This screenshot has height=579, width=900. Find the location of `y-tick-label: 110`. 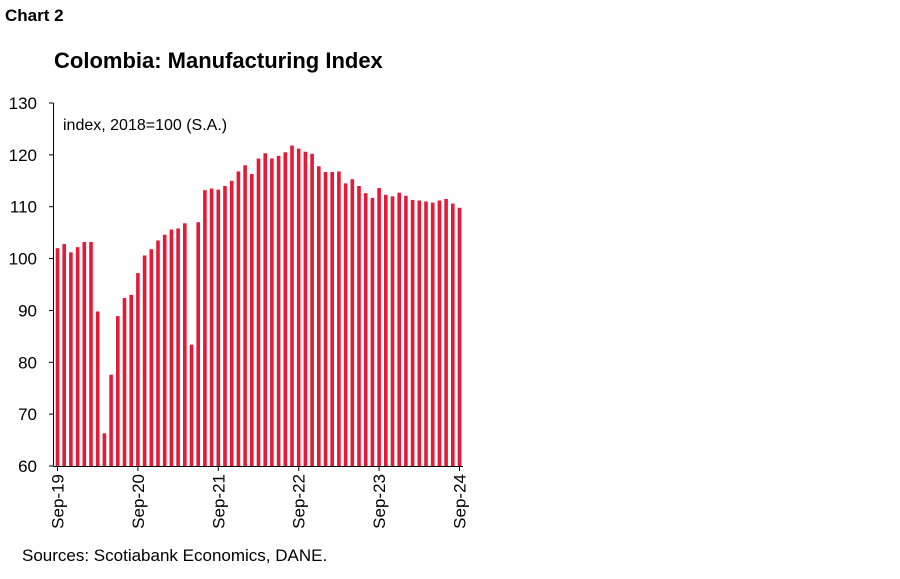

y-tick-label: 110 is located at coordinates (23, 207).